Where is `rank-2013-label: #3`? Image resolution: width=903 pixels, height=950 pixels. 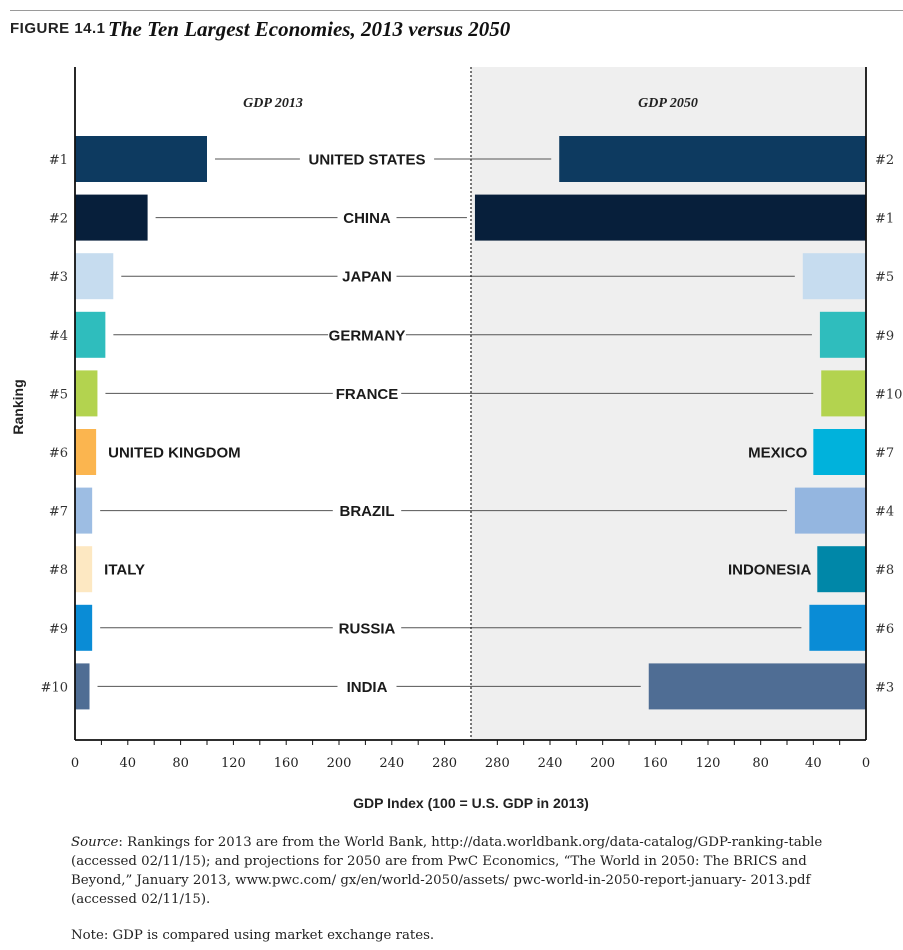
rank-2013-label: #3 is located at coordinates (58, 277).